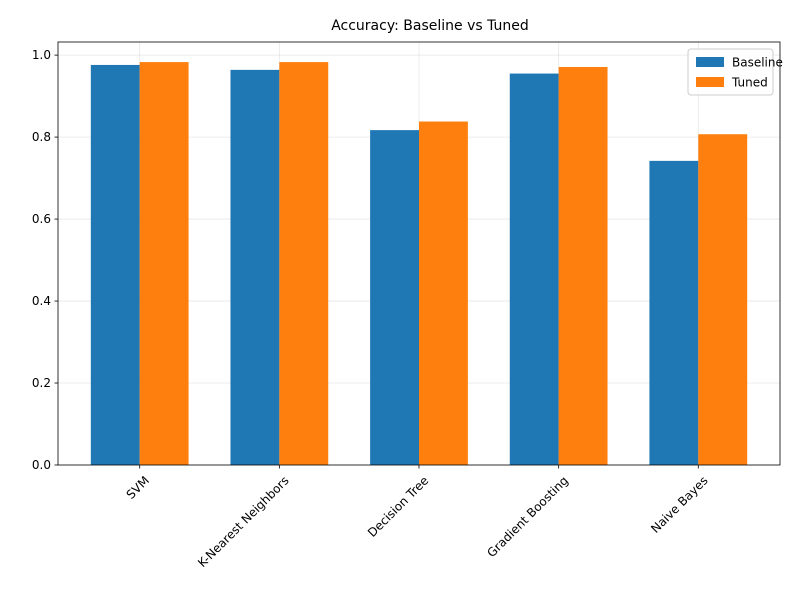 The width and height of the screenshot is (800, 600). I want to click on chart-title: Accuracy: Baseline vs Tuned, so click(430, 26).